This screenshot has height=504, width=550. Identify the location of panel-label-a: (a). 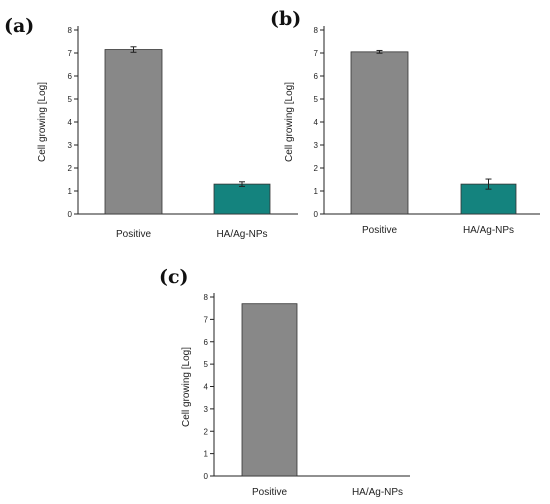
(19, 26).